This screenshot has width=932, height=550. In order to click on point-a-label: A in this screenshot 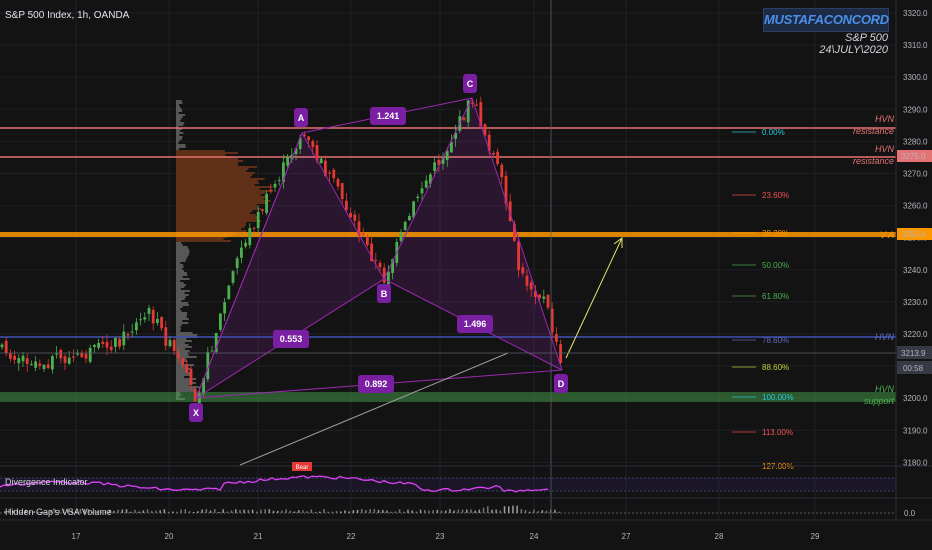, I will do `click(301, 117)`.